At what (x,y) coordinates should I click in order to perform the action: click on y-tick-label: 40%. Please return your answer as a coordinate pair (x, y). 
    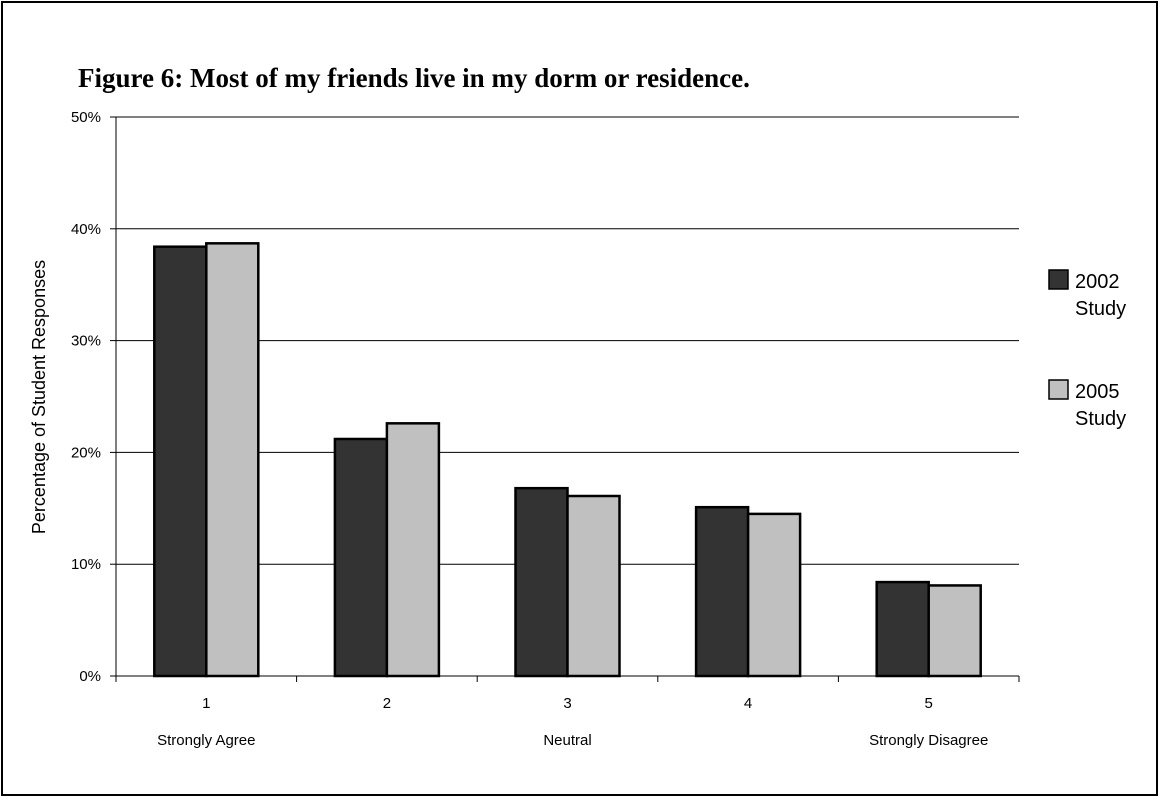
    Looking at the image, I should click on (86, 229).